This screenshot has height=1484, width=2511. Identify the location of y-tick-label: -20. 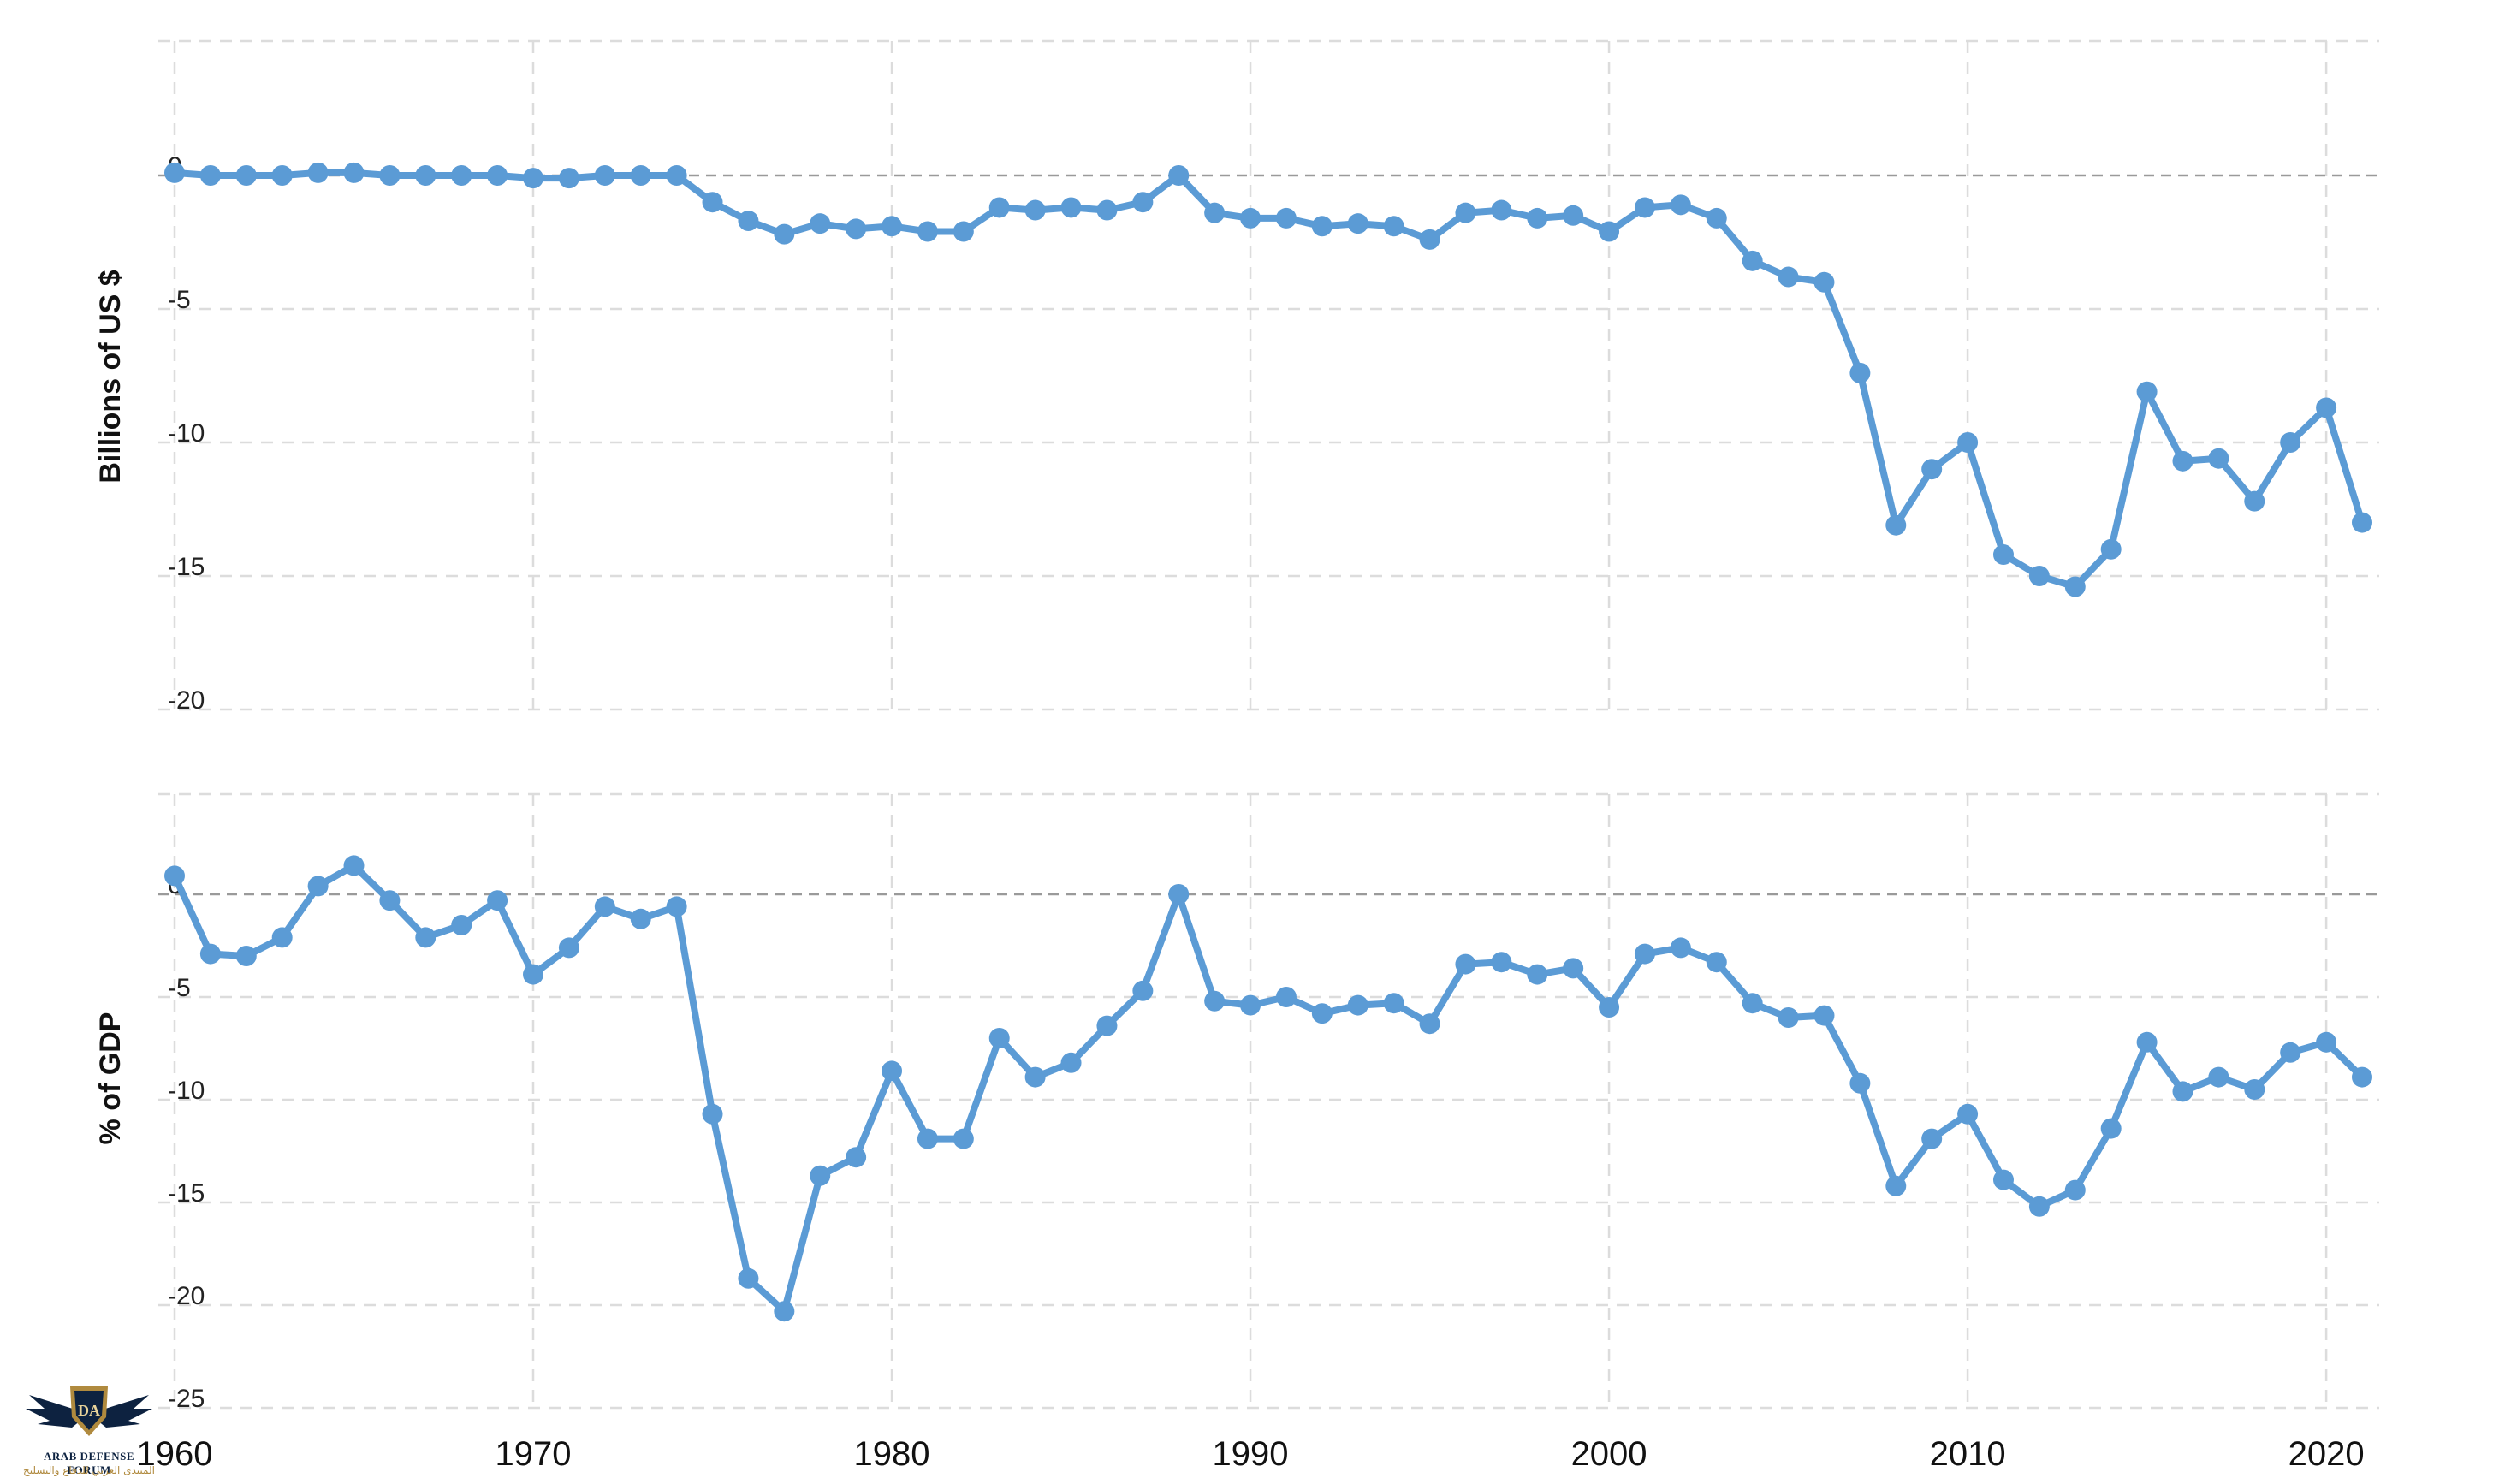
(186, 1296).